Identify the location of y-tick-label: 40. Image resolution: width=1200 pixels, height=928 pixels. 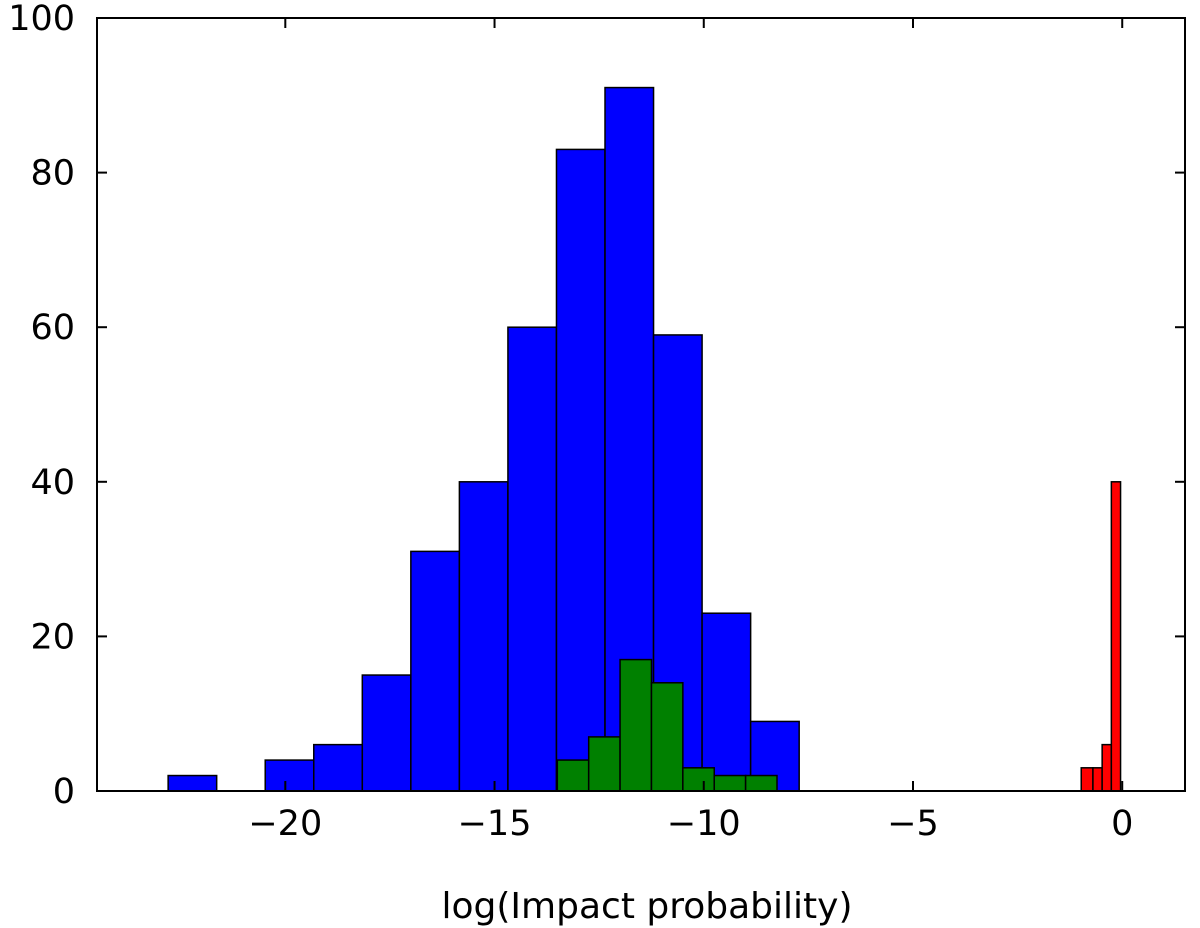
(52, 483).